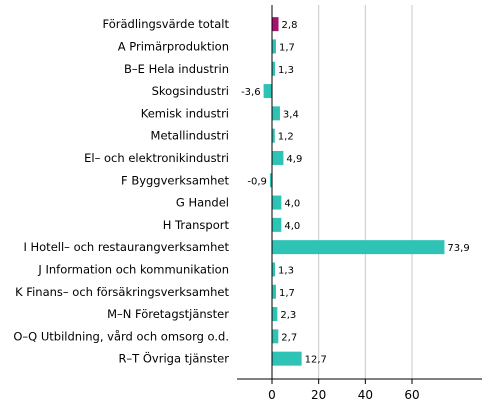 The height and width of the screenshot is (416, 491). Describe the element at coordinates (251, 92) in the screenshot. I see `value-label-3: -3,6` at that location.